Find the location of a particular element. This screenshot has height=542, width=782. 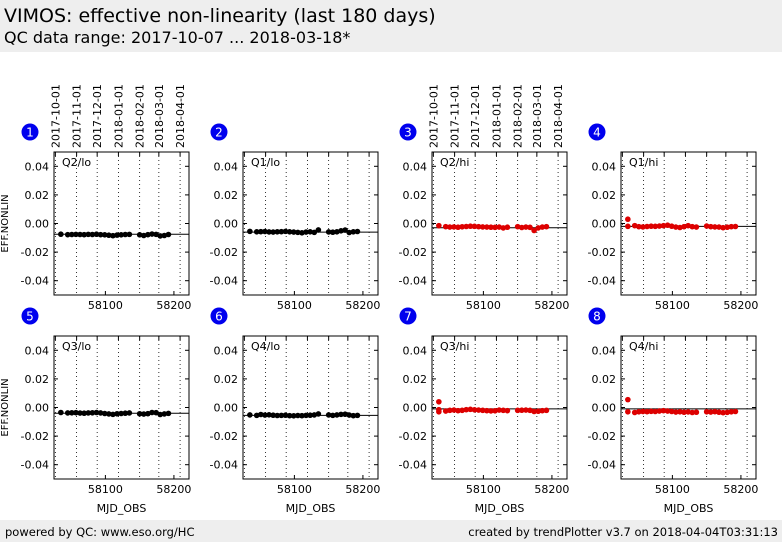

date-tick-label: 2018-04-01 is located at coordinates (180, 116).